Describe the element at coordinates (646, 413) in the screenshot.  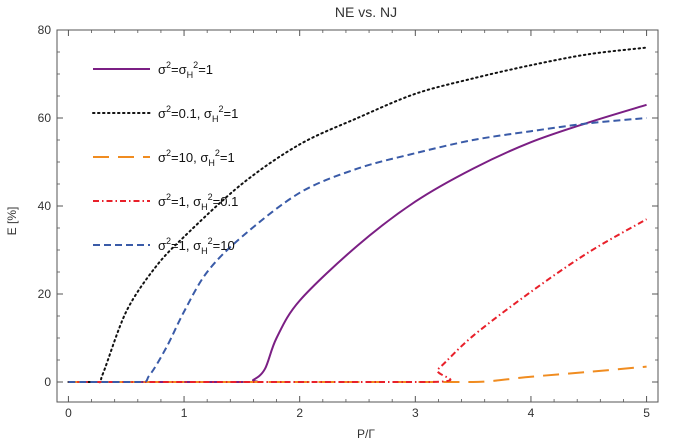
I see `x-tick-label: 5` at that location.